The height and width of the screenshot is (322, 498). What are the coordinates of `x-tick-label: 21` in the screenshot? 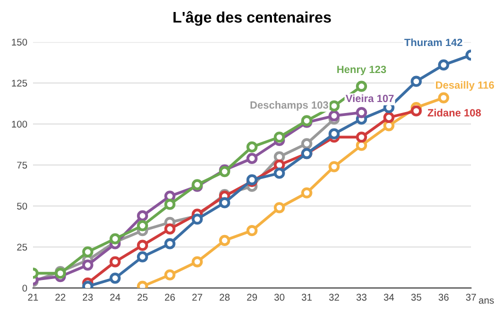 It's located at (33, 297).